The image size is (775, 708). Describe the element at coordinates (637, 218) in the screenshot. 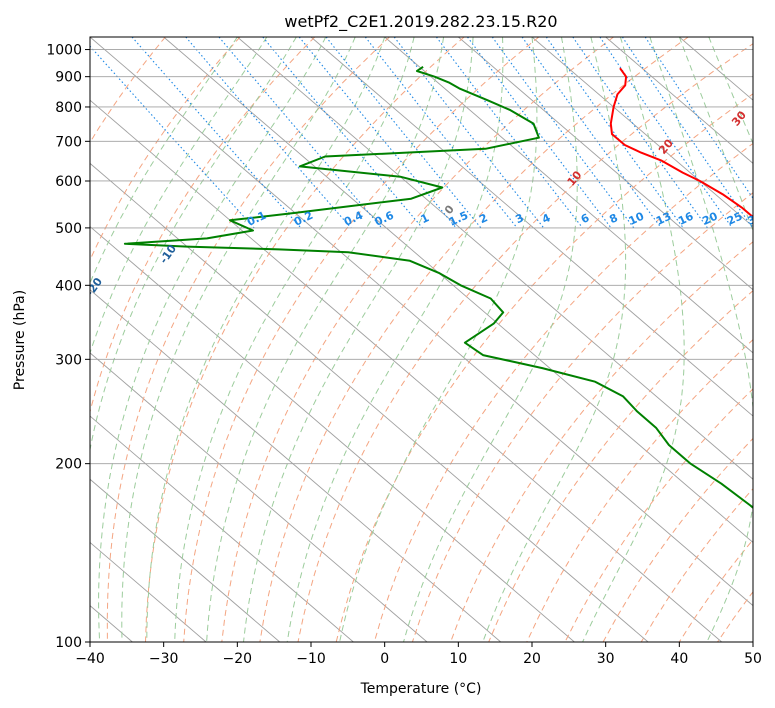

I see `mixing-ratio-label: 10` at that location.